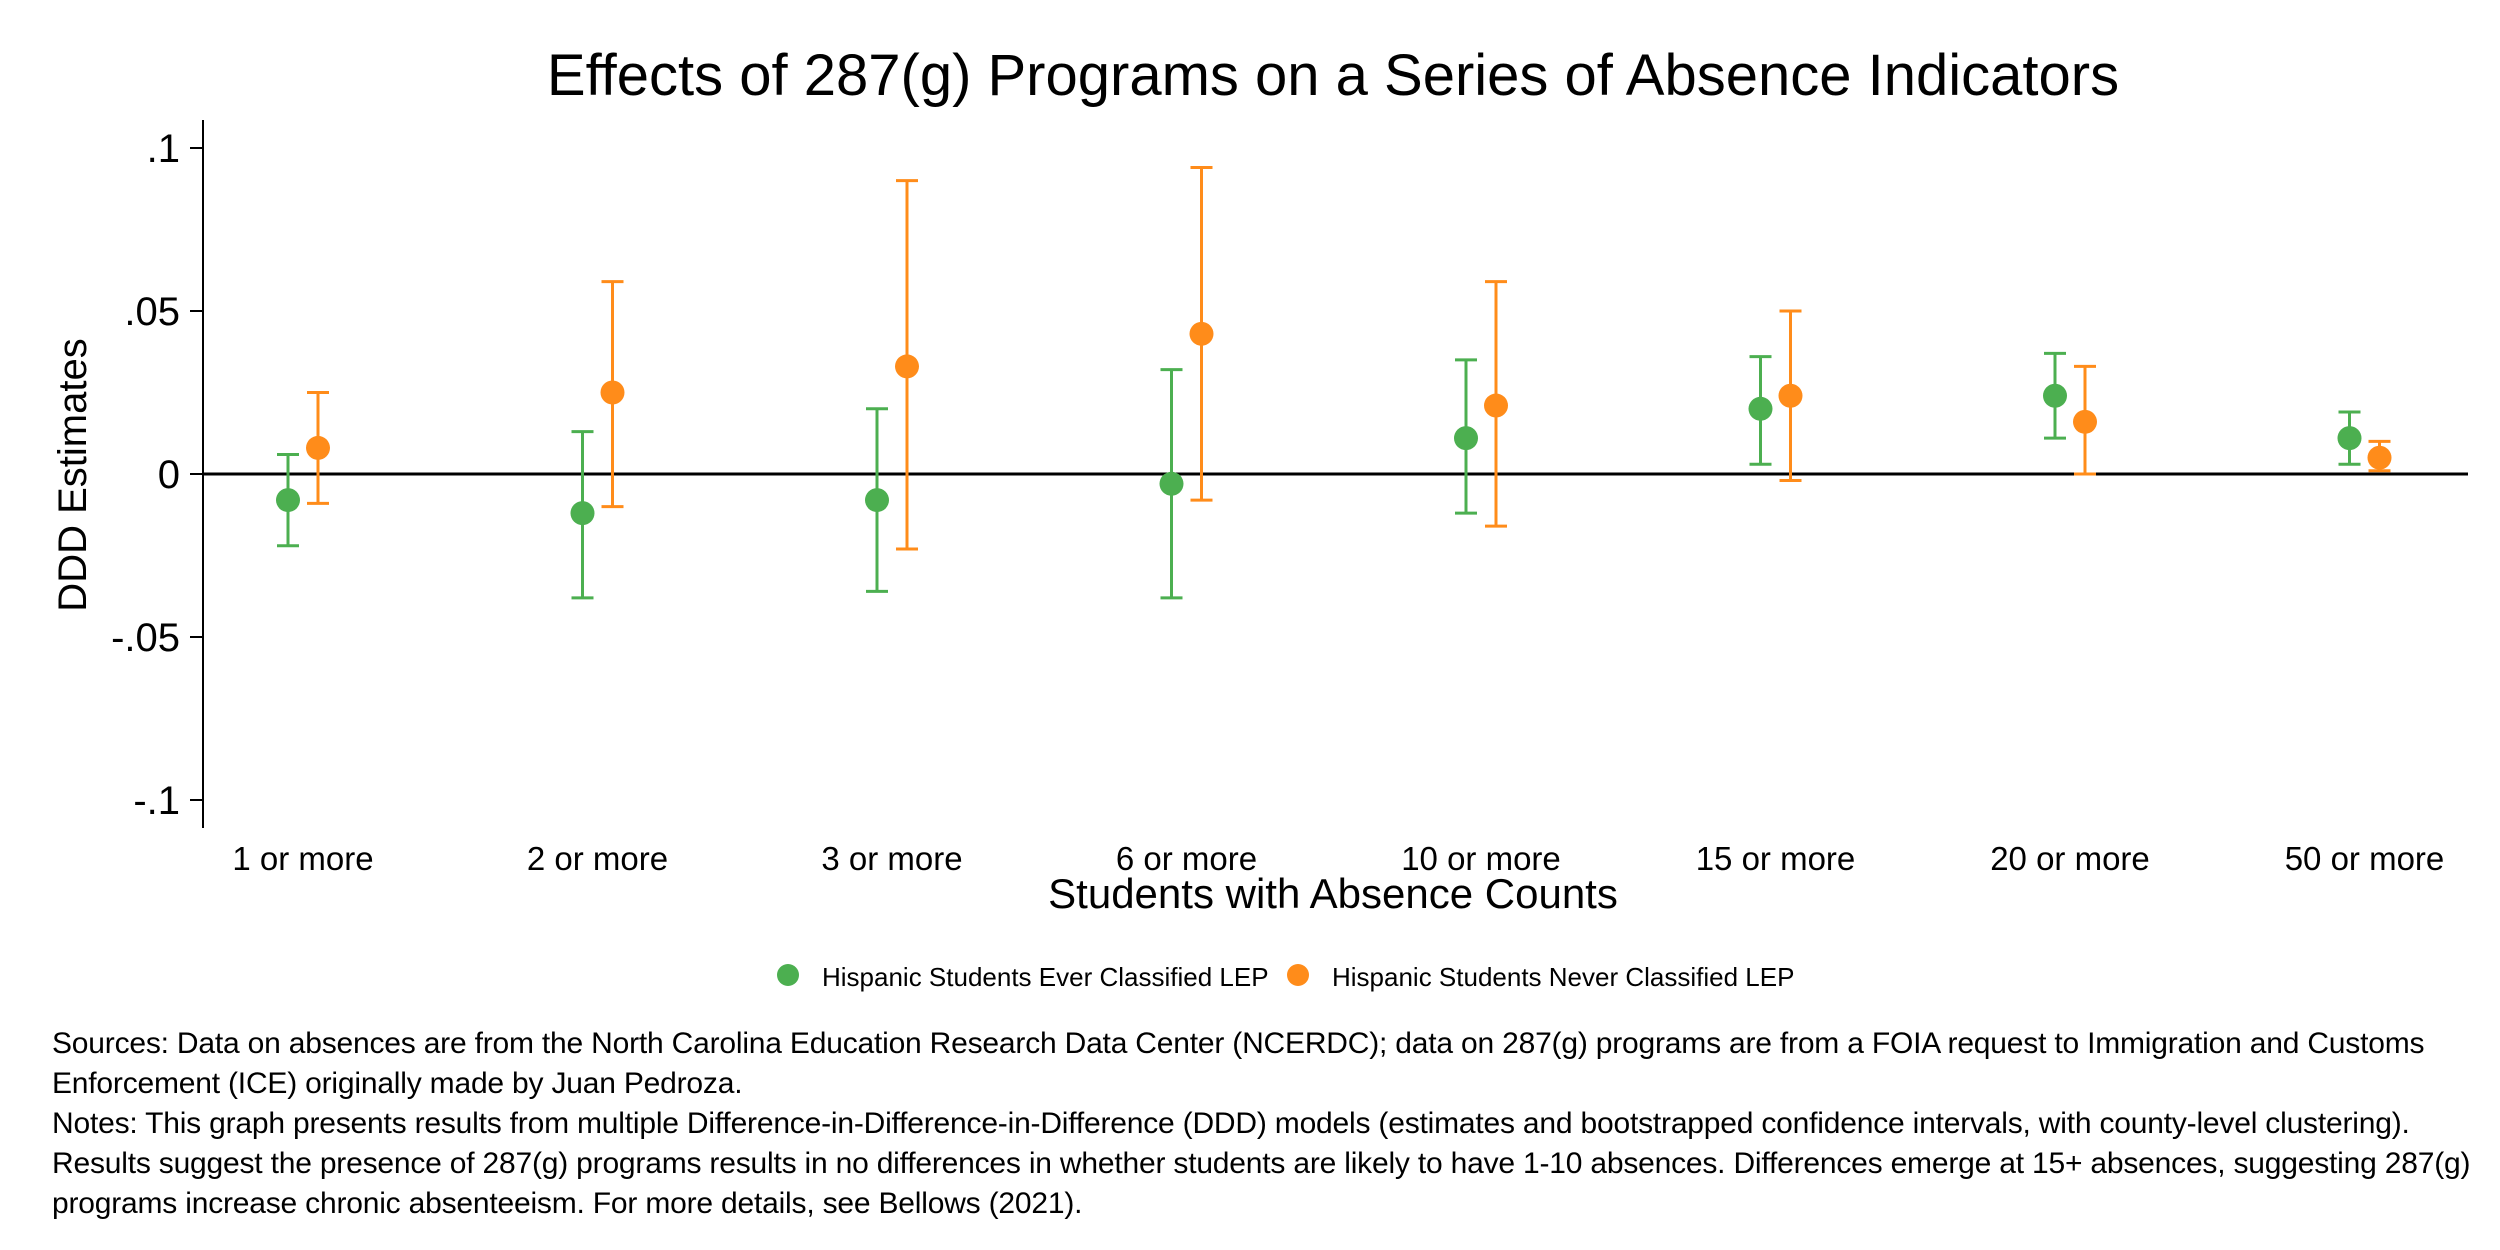 The height and width of the screenshot is (1250, 2500). What do you see at coordinates (1298, 975) in the screenshot?
I see `legend-marker-never-lep` at bounding box center [1298, 975].